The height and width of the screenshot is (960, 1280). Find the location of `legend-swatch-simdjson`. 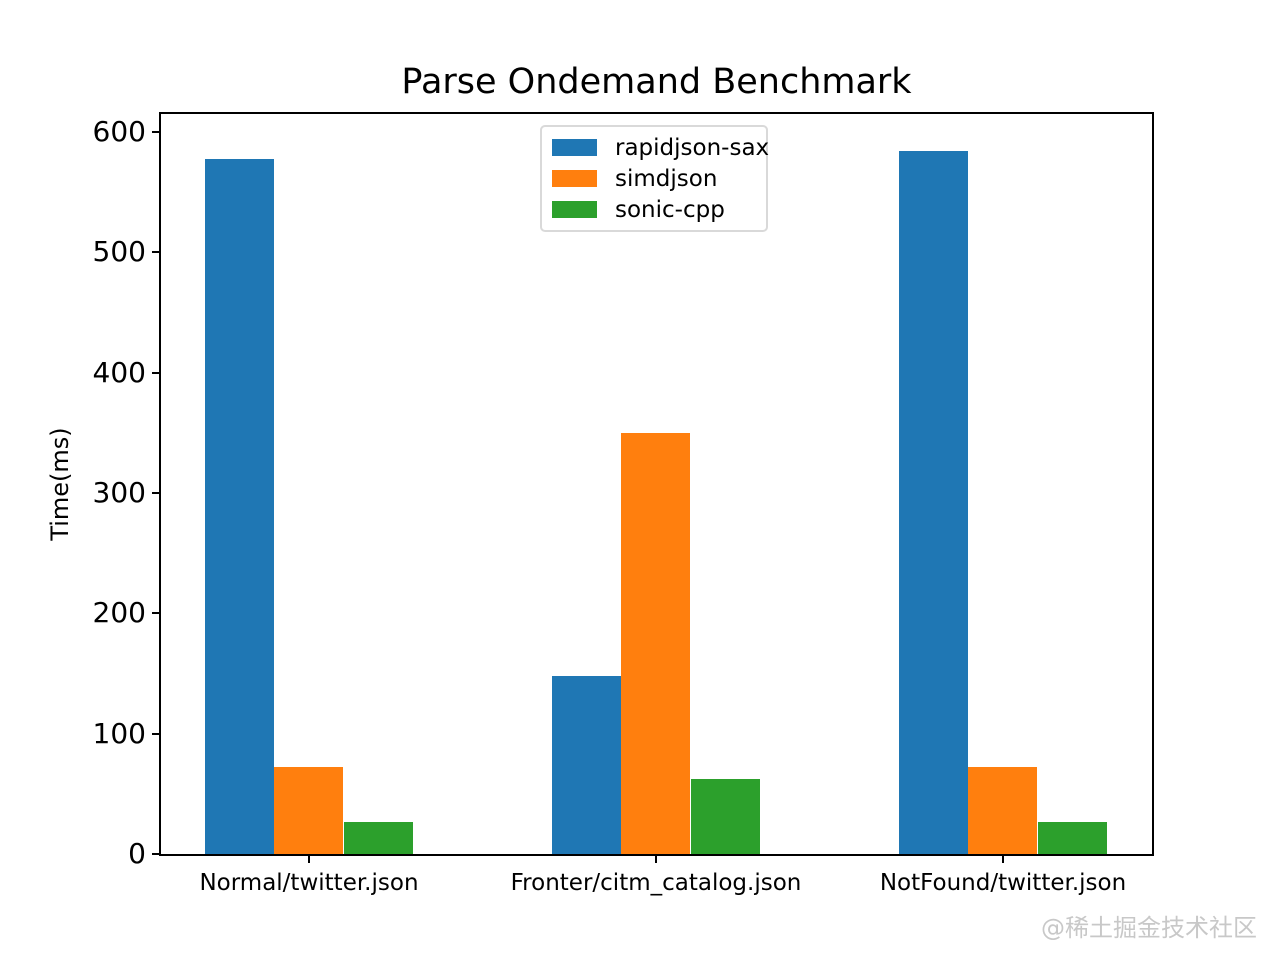

legend-swatch-simdjson is located at coordinates (574, 178).